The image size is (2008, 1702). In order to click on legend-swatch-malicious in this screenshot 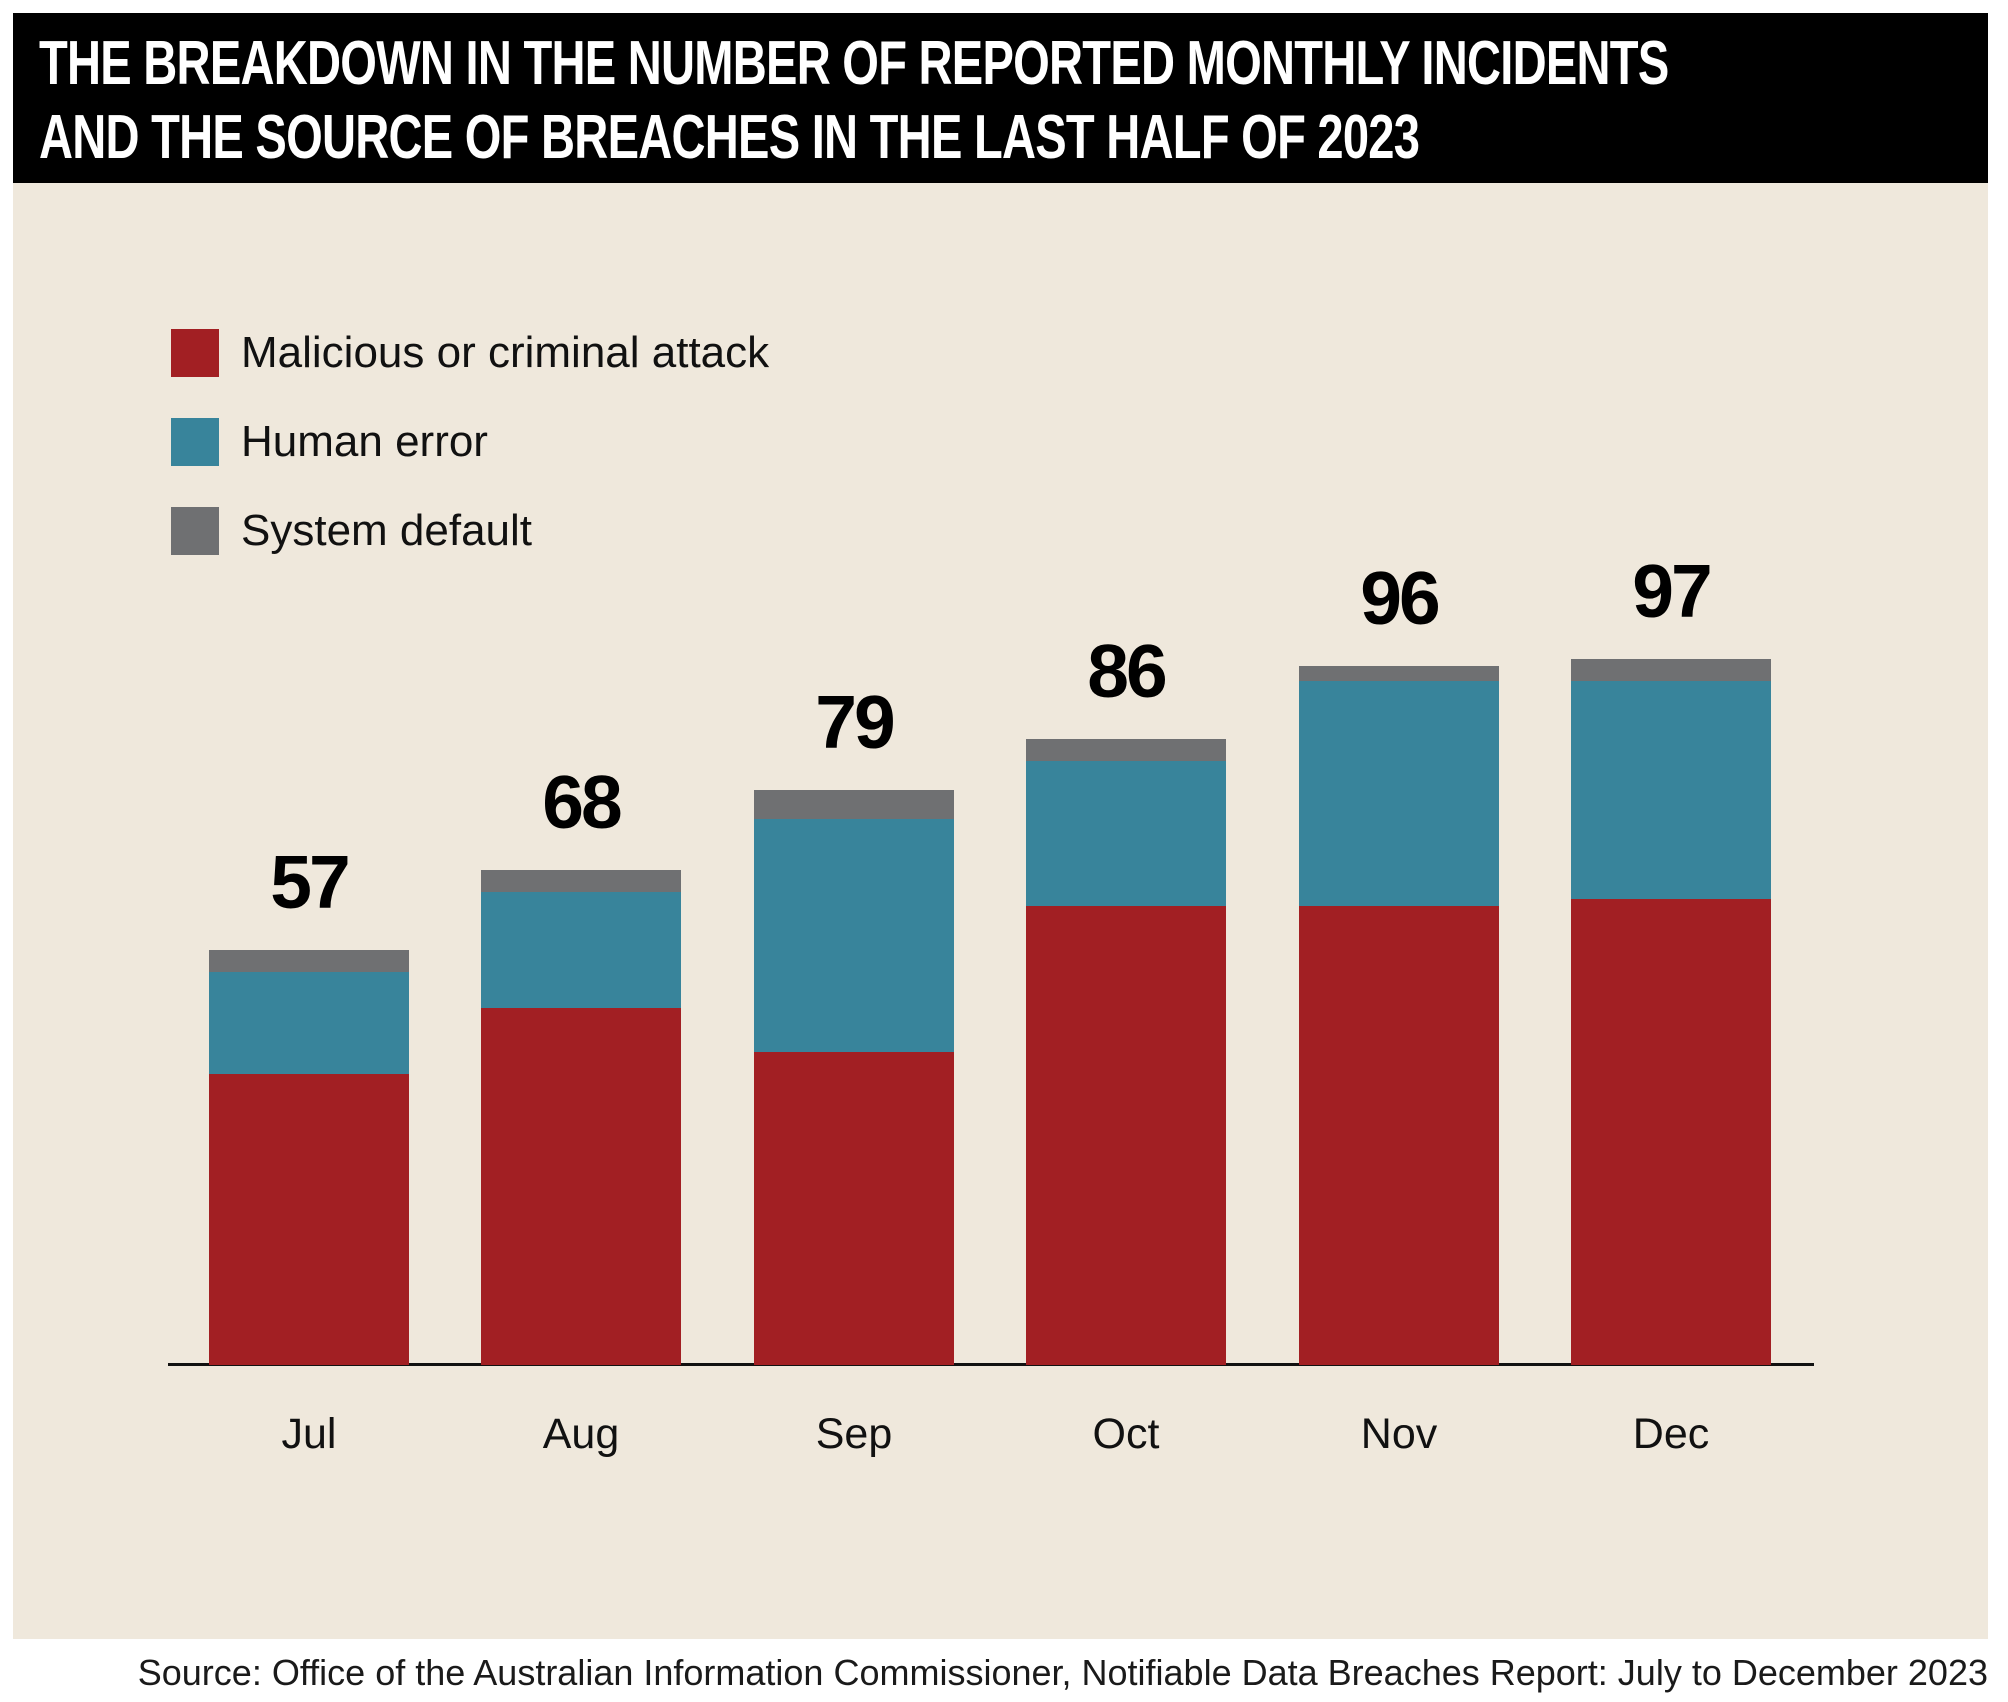, I will do `click(195, 353)`.